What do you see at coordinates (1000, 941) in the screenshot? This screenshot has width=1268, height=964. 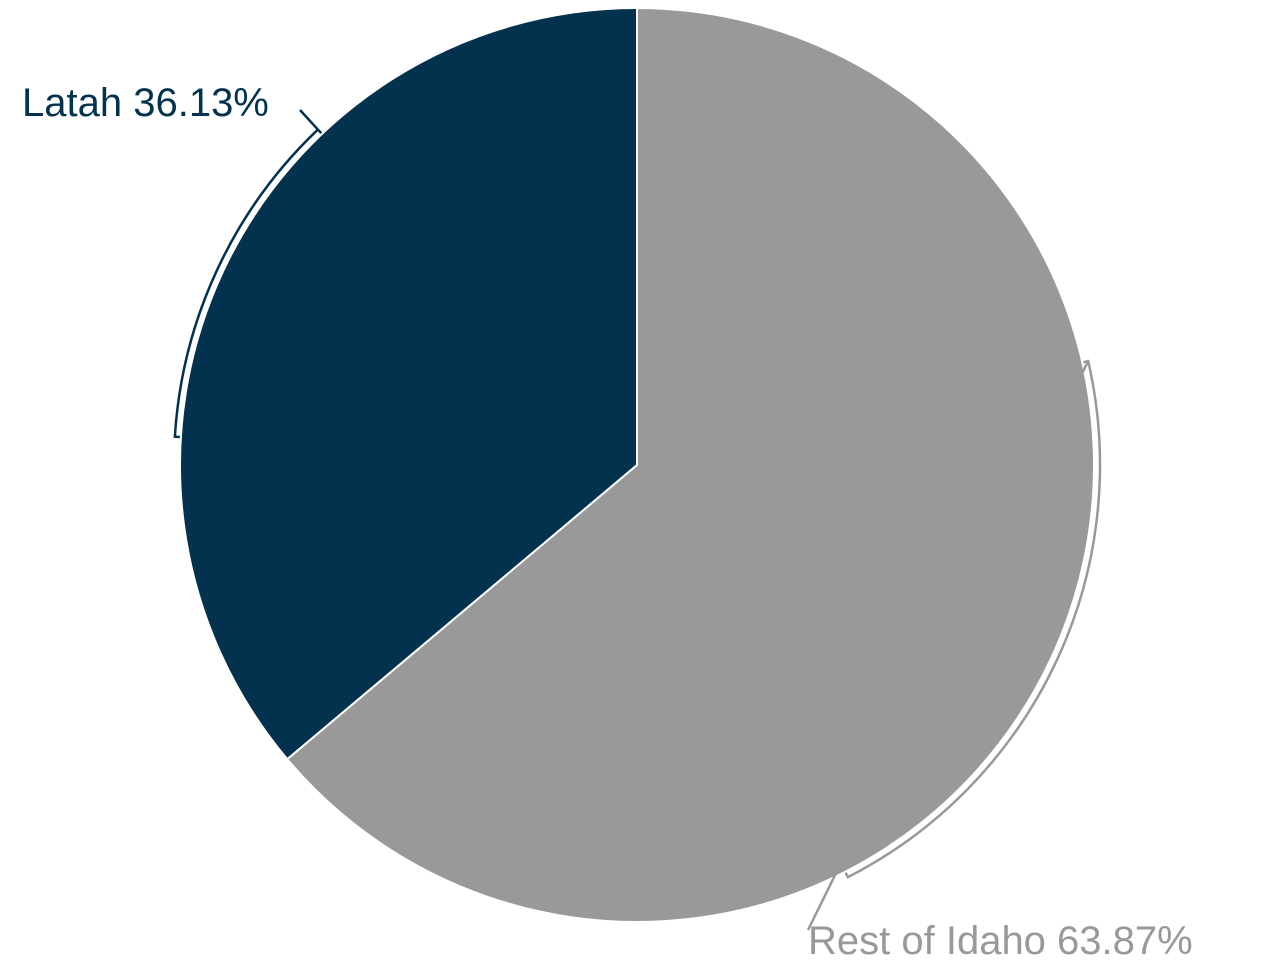 I see `slice-label-rest-of-idaho: Rest of Idaho 63.87%` at bounding box center [1000, 941].